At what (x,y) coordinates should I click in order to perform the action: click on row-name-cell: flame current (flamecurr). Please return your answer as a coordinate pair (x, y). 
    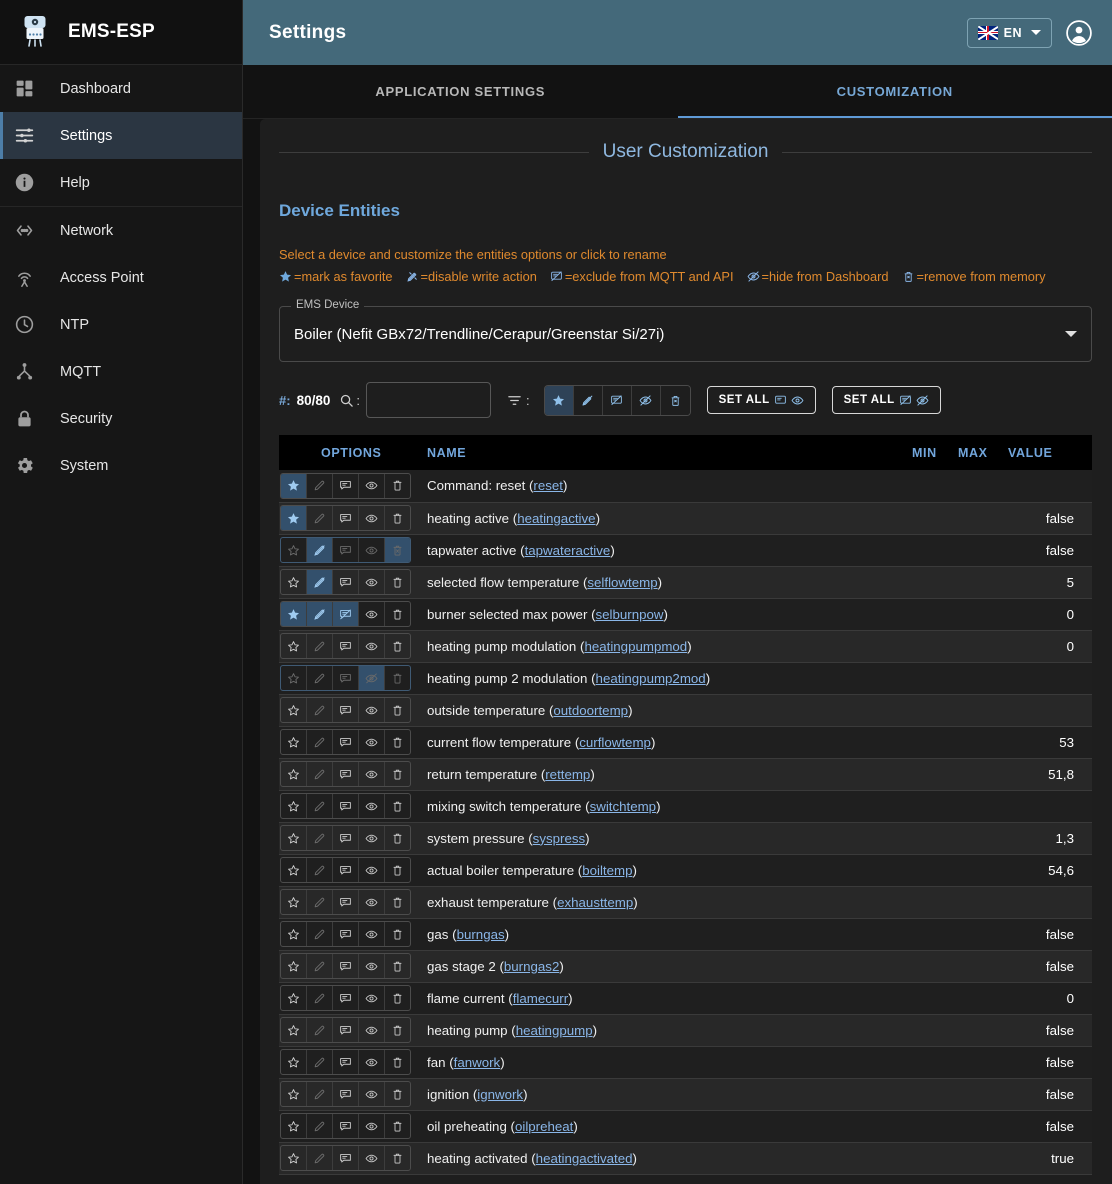
    Looking at the image, I should click on (664, 998).